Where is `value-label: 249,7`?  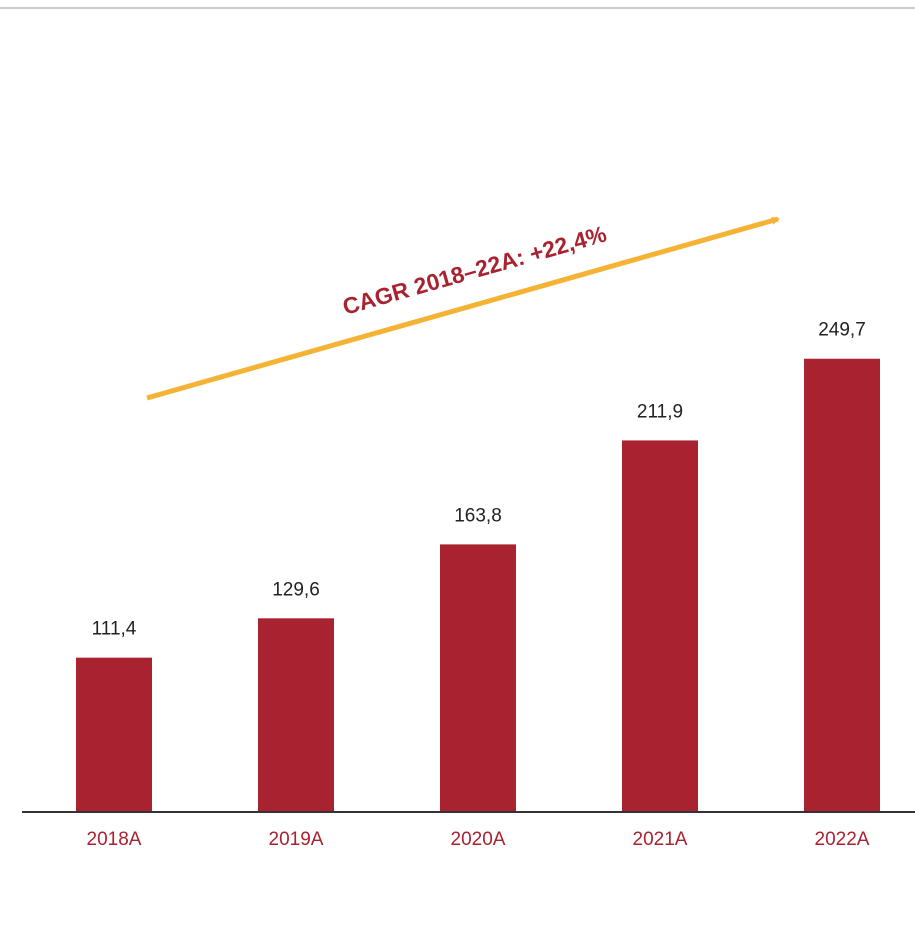 value-label: 249,7 is located at coordinates (842, 330).